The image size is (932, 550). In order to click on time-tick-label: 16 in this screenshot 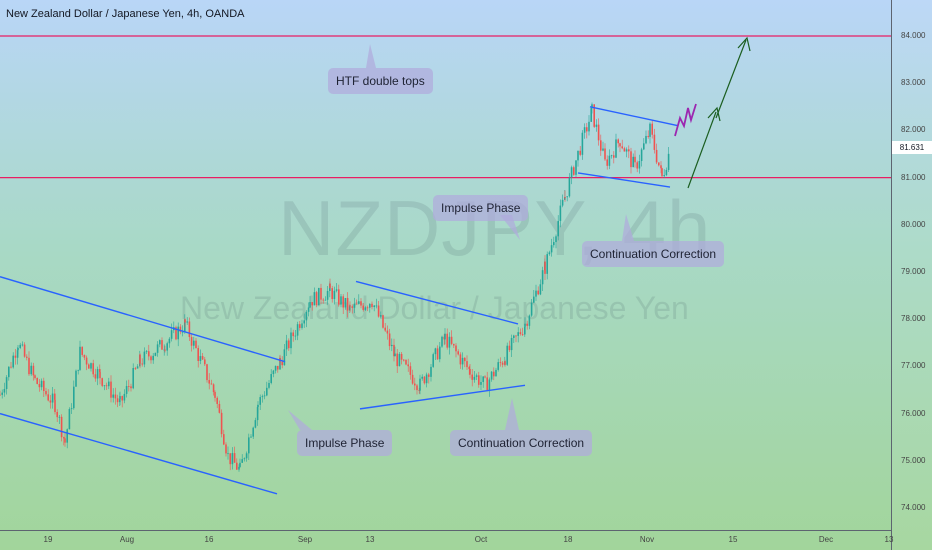, I will do `click(209, 539)`.